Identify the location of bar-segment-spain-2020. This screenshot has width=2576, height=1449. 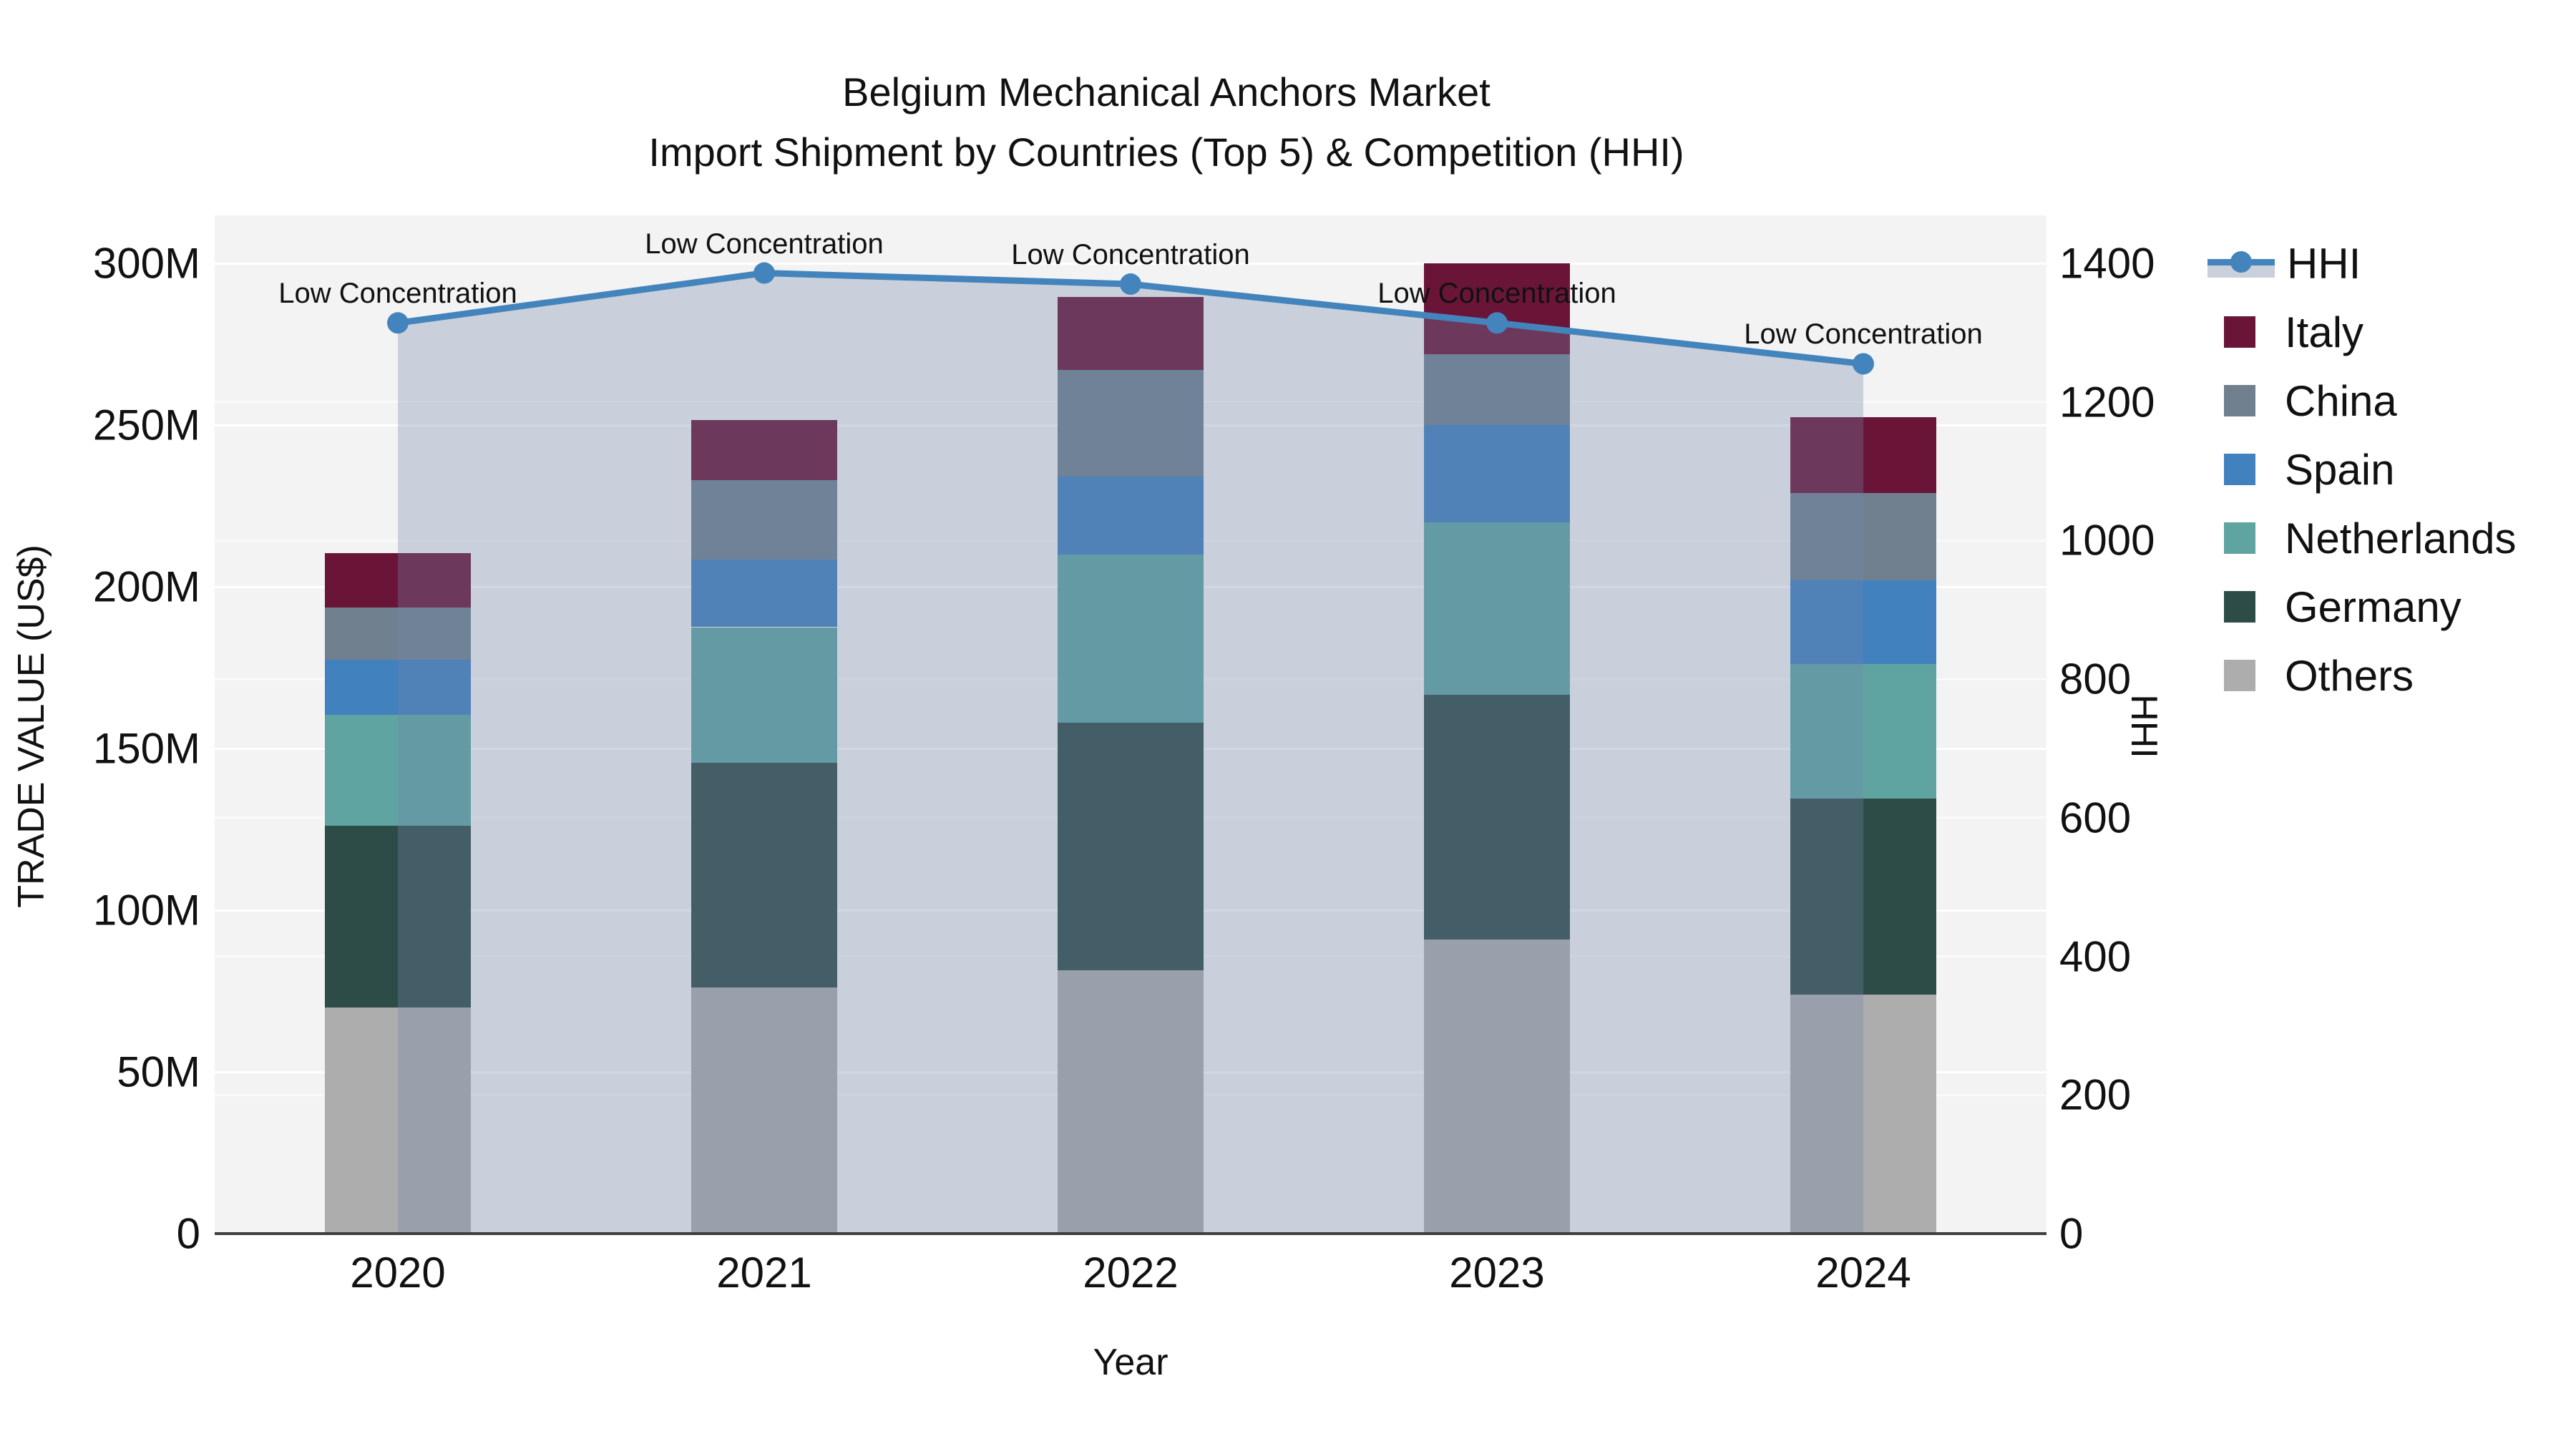
(398, 687).